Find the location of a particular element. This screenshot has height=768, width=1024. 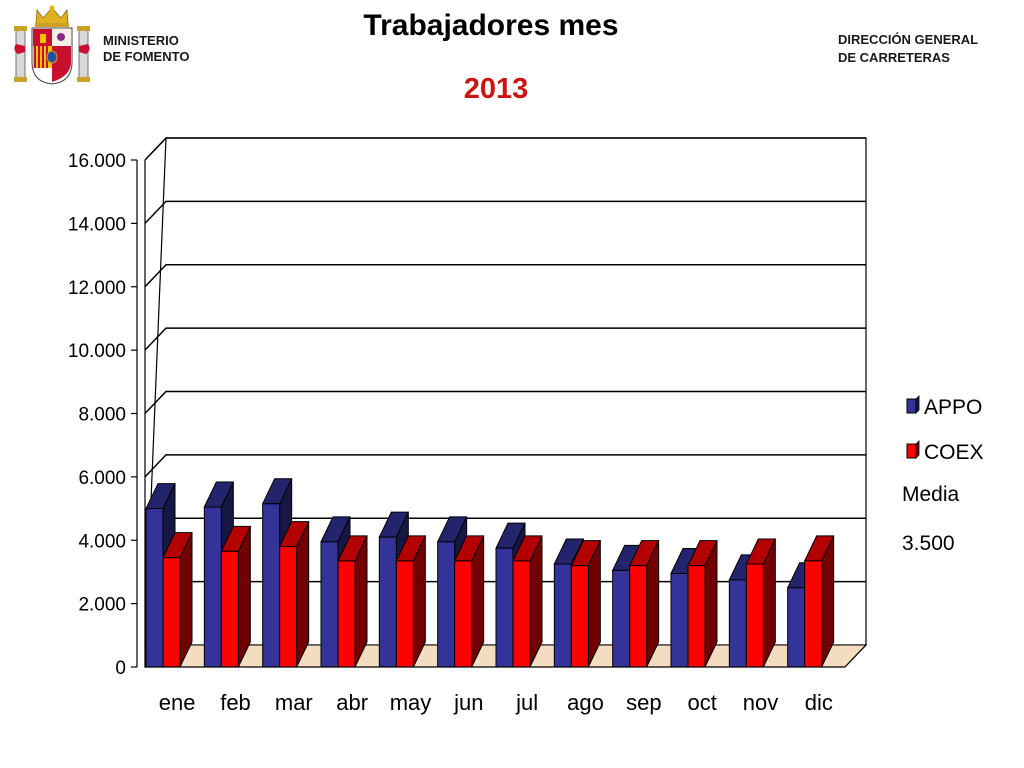

bar-coex-feb is located at coordinates (236, 596).